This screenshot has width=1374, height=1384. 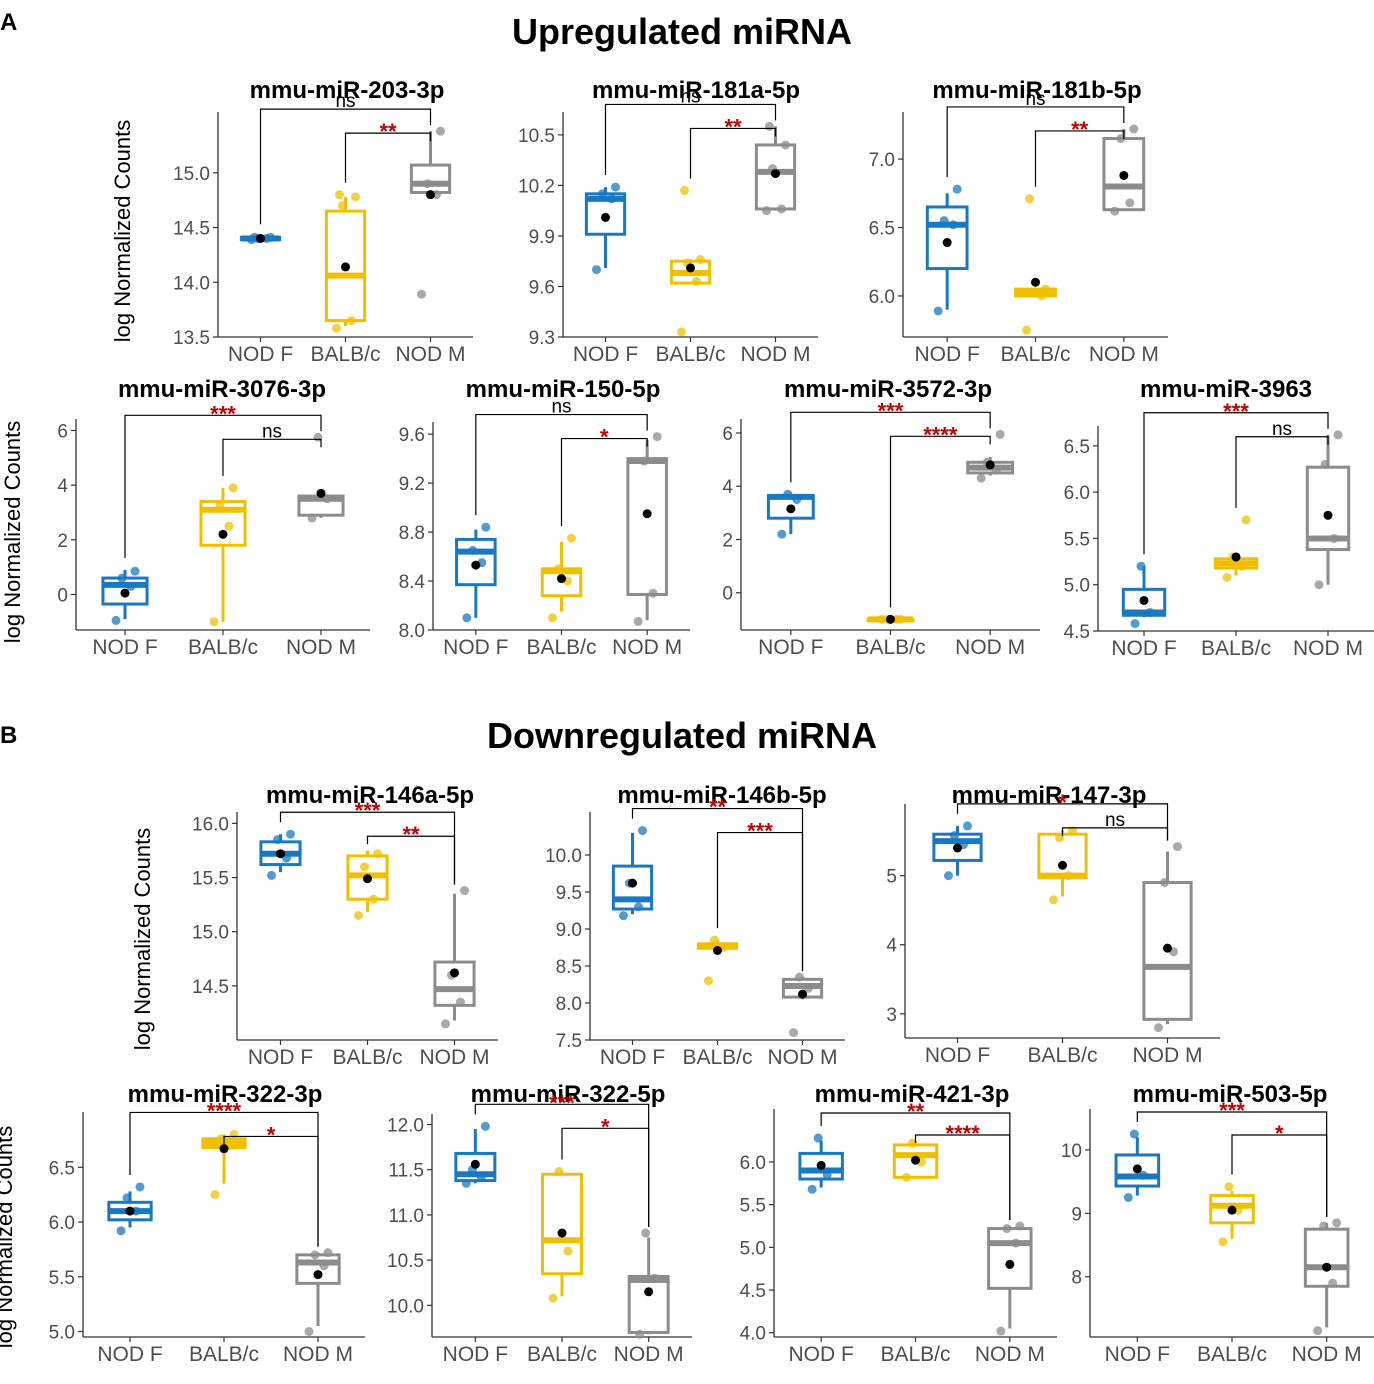 I want to click on significance-label: *, so click(x=605, y=1126).